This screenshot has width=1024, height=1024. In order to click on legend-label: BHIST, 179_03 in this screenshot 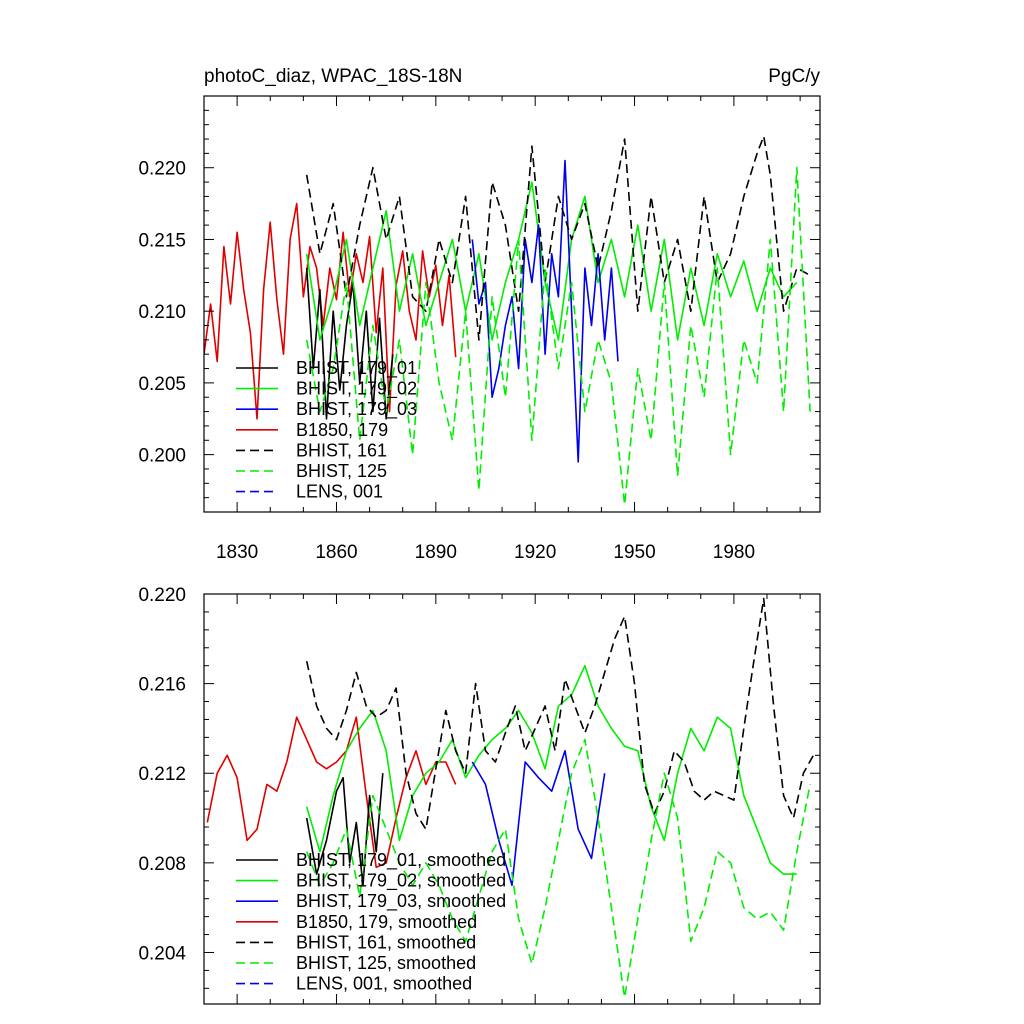, I will do `click(356, 409)`.